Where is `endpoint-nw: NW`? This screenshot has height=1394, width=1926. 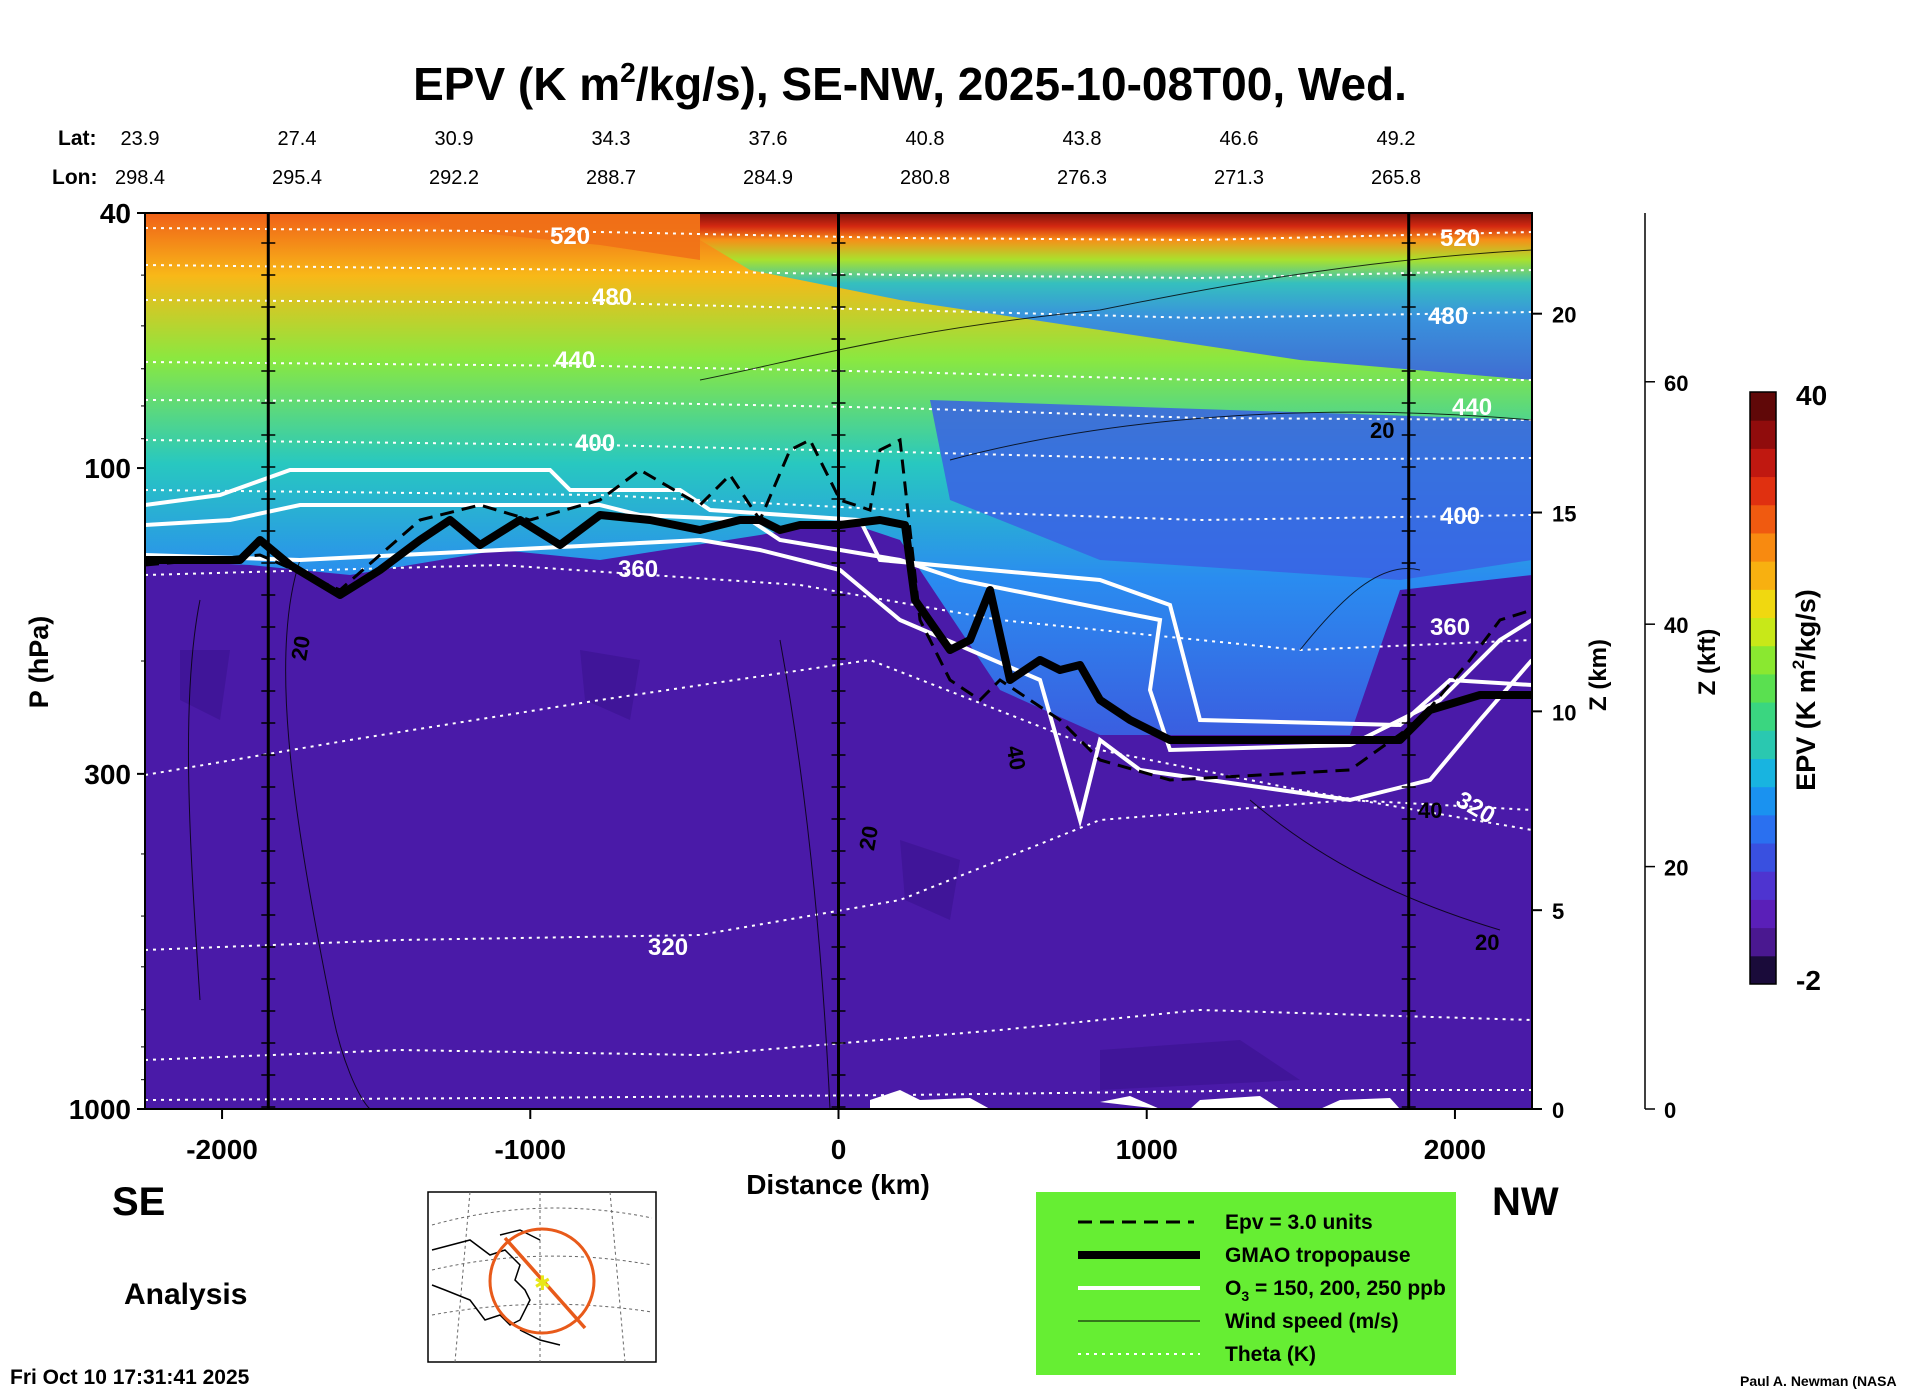 endpoint-nw: NW is located at coordinates (1525, 1202).